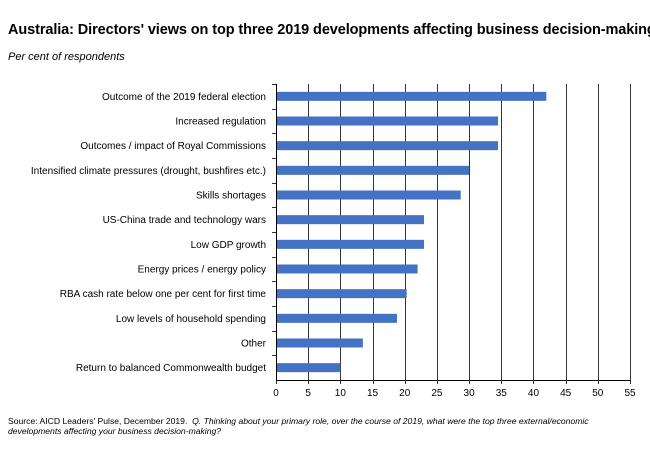  What do you see at coordinates (534, 393) in the screenshot?
I see `x-tick-label-40: 40` at bounding box center [534, 393].